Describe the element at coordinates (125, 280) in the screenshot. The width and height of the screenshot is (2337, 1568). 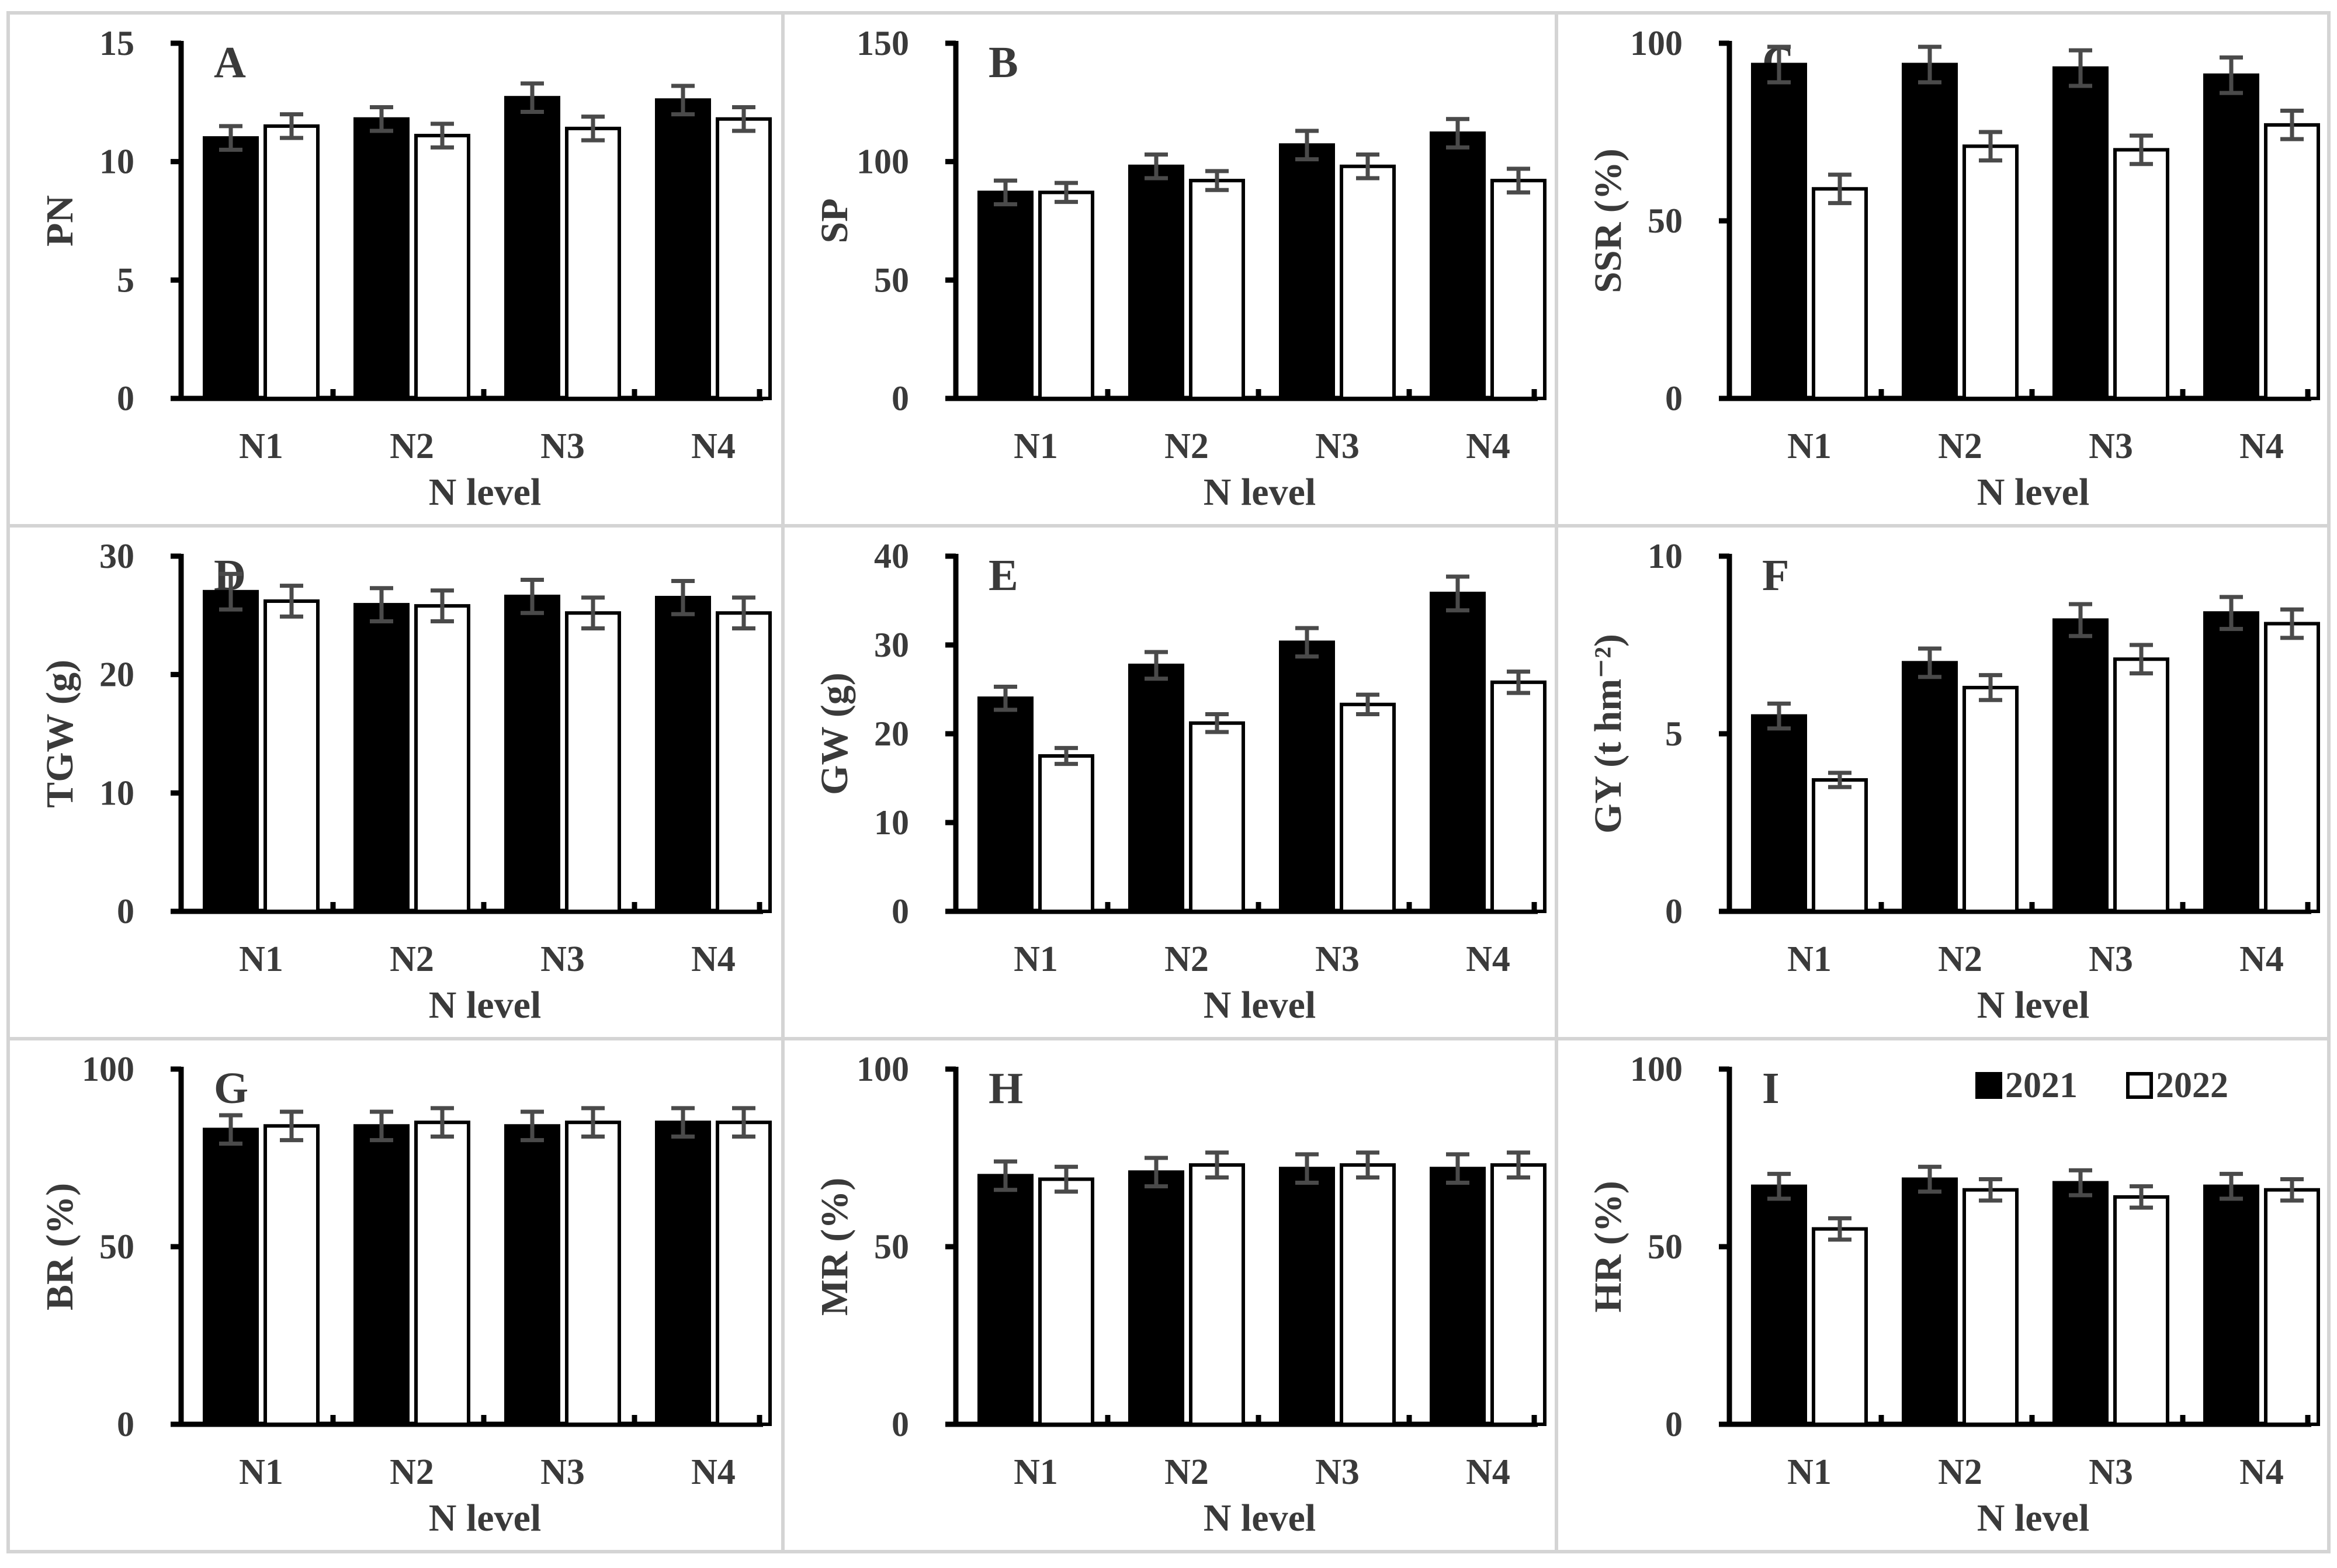
I see `y-tick-label: 5` at that location.